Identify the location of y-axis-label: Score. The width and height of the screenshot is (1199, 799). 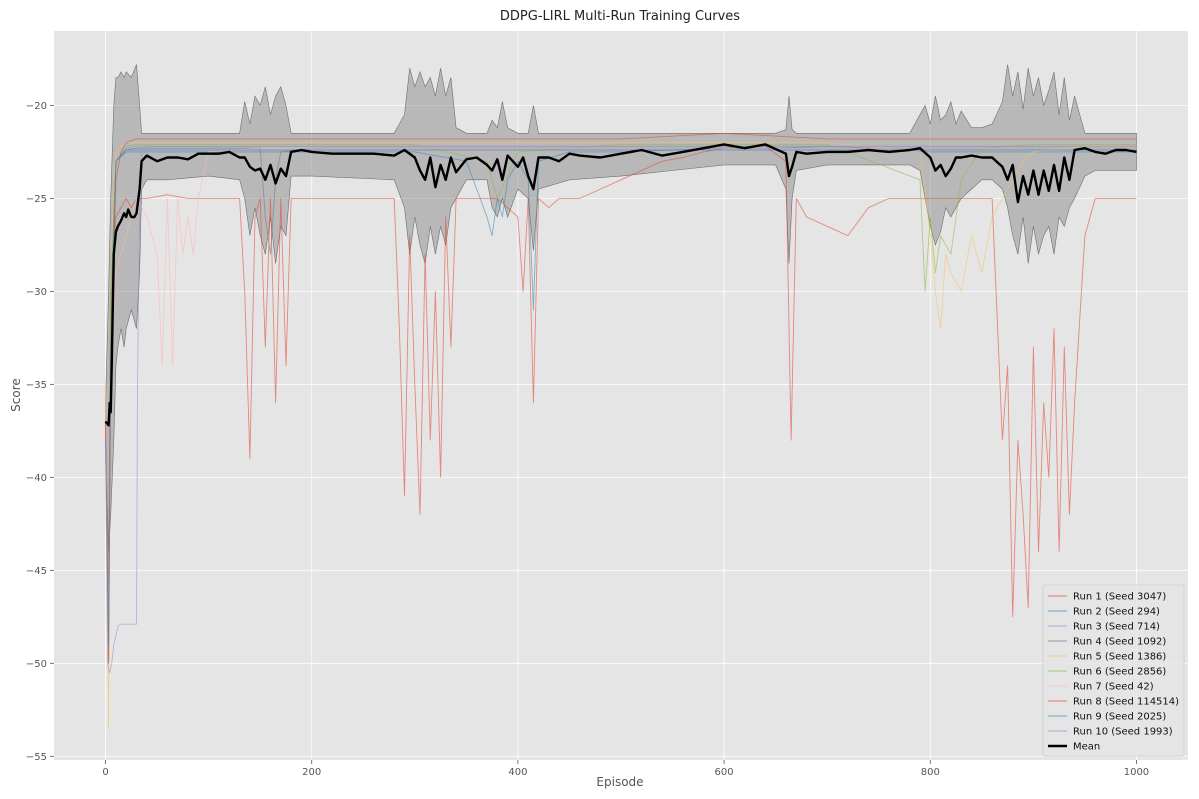
(16, 395).